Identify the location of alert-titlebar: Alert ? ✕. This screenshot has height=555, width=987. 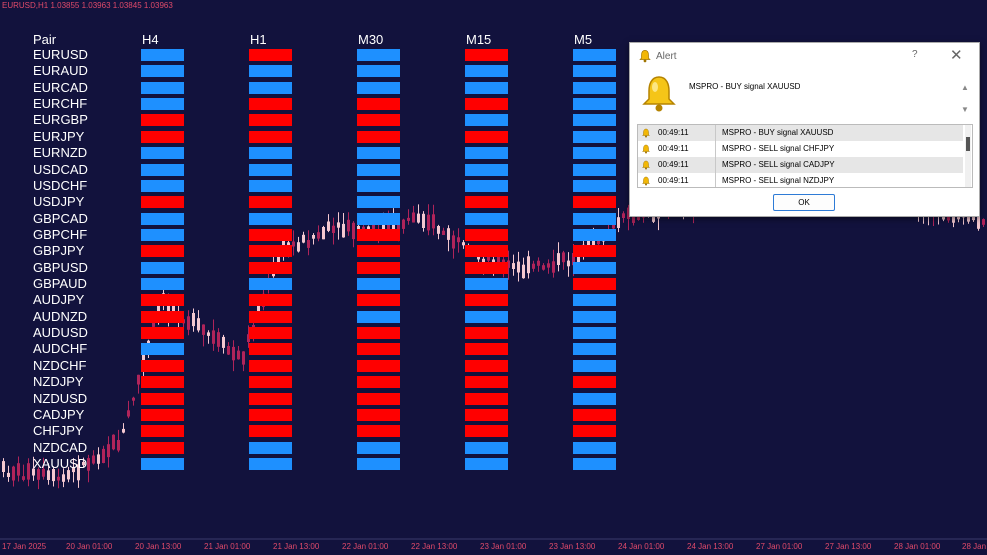
(804, 56).